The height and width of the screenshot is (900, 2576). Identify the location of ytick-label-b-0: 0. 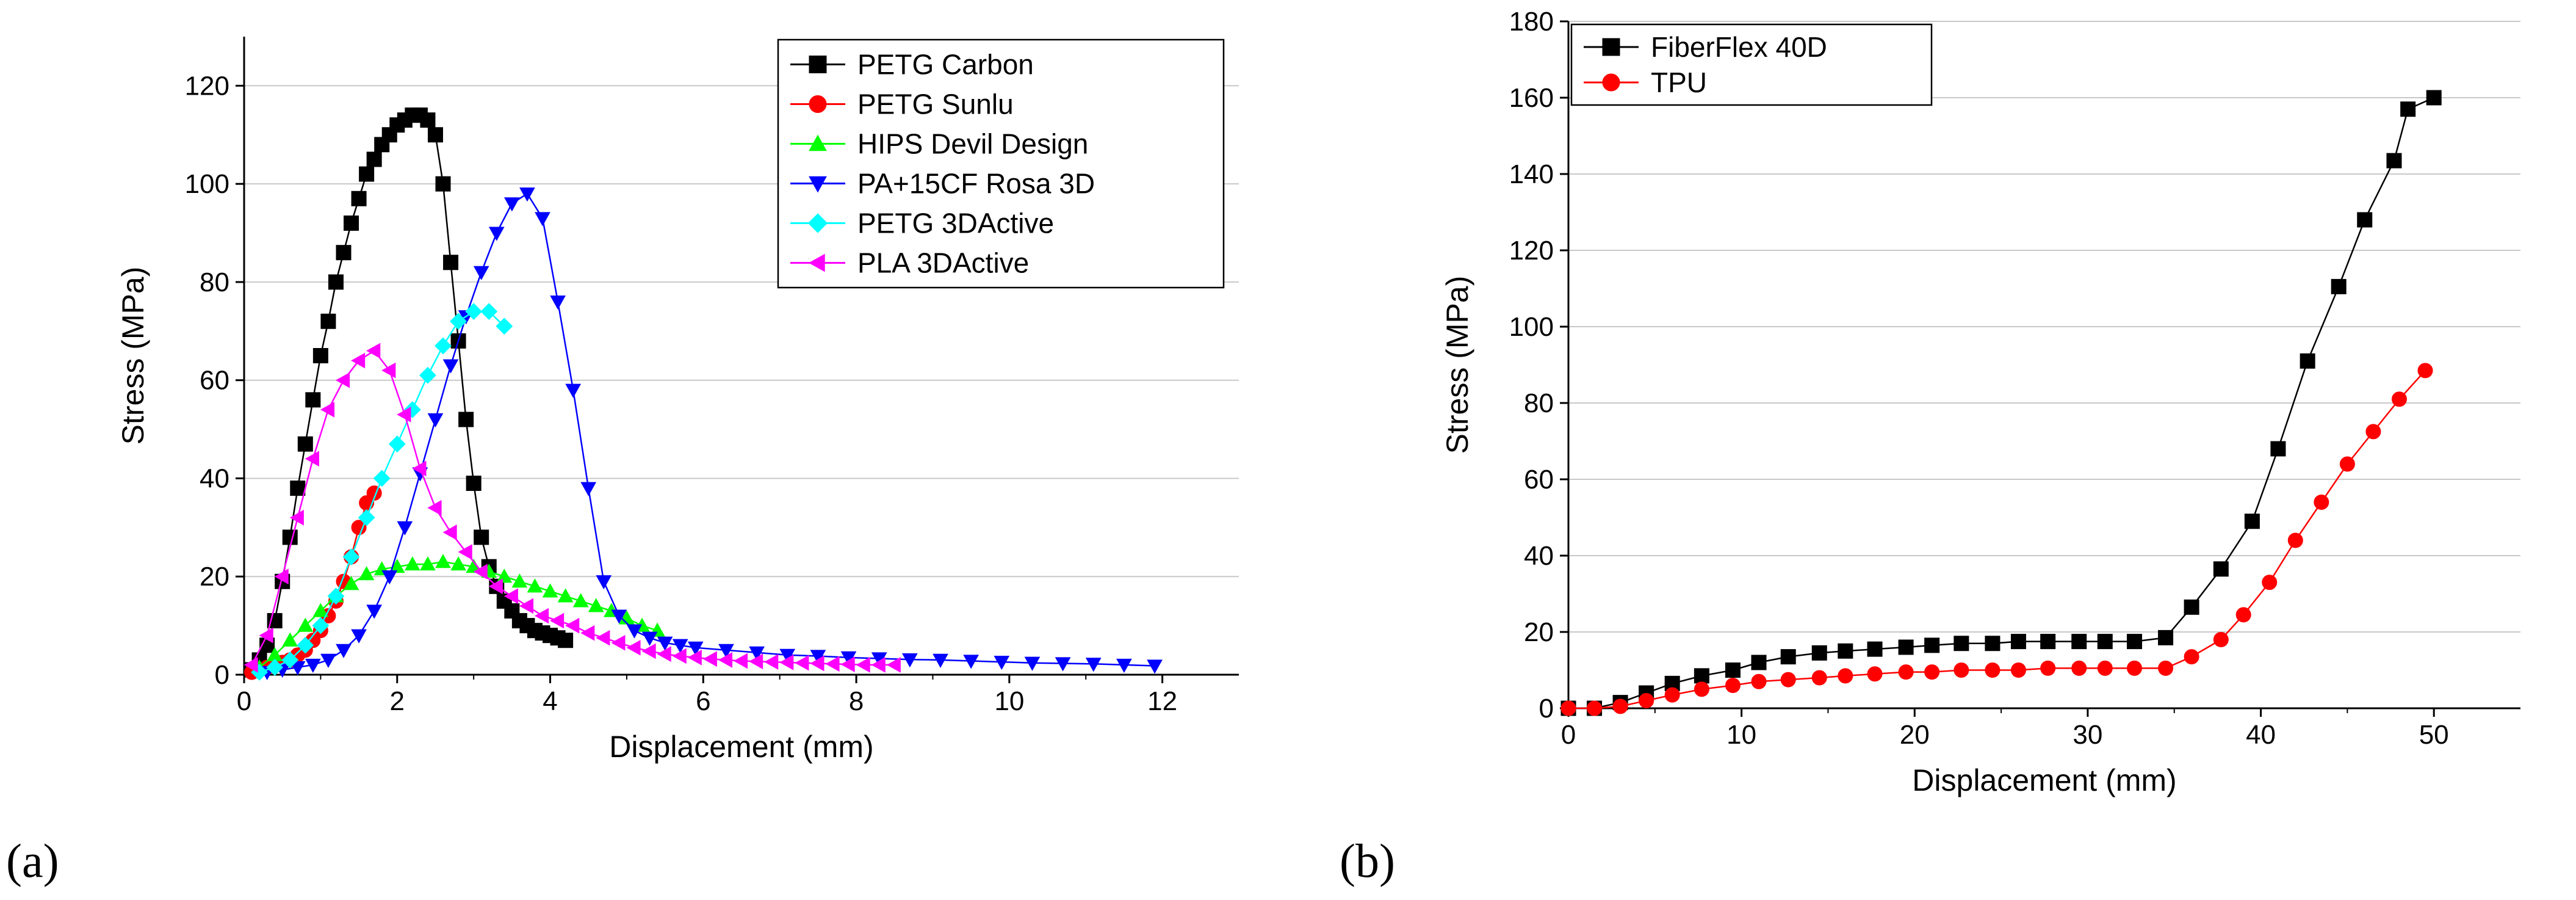
(1546, 709).